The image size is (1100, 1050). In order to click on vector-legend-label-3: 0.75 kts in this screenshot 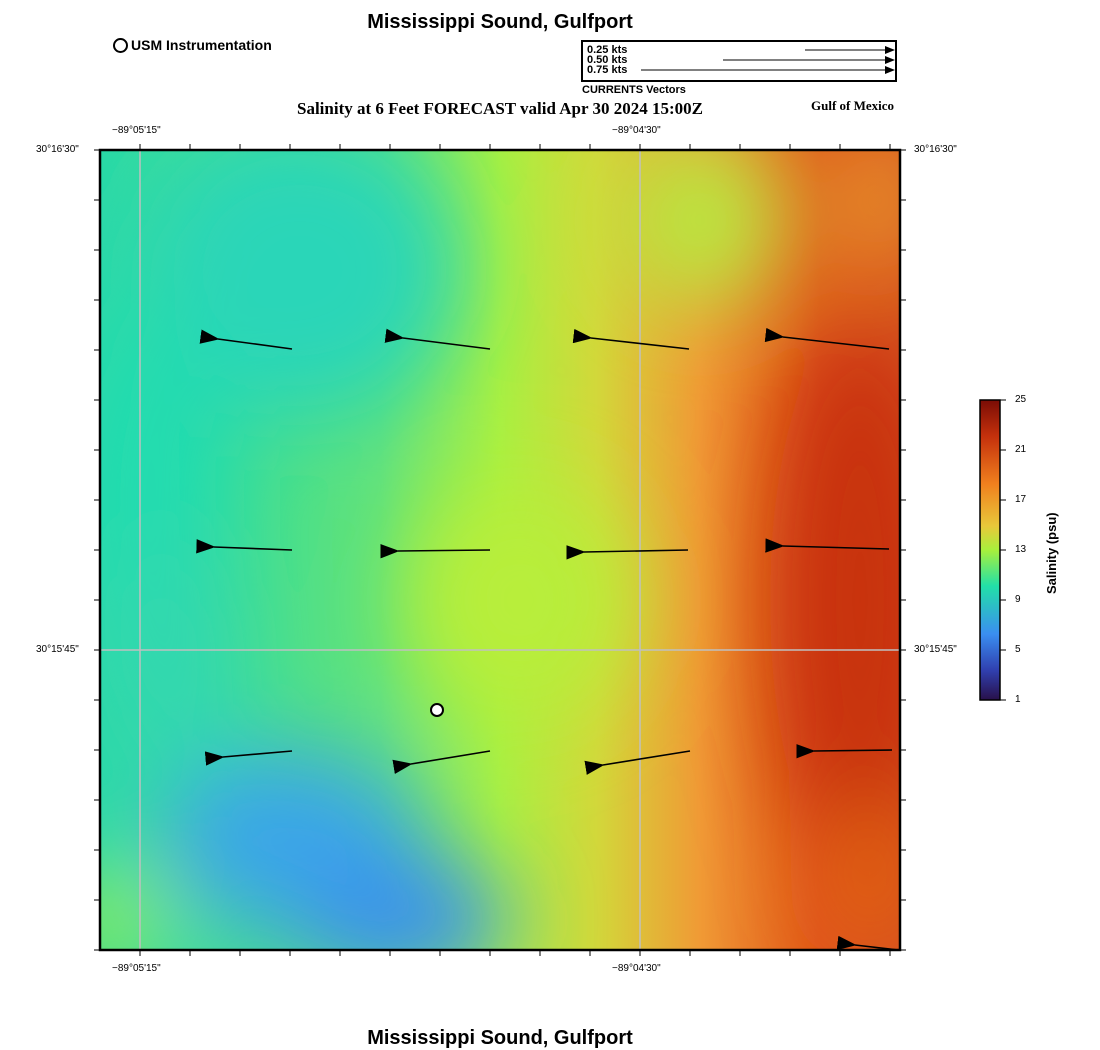, I will do `click(607, 70)`.